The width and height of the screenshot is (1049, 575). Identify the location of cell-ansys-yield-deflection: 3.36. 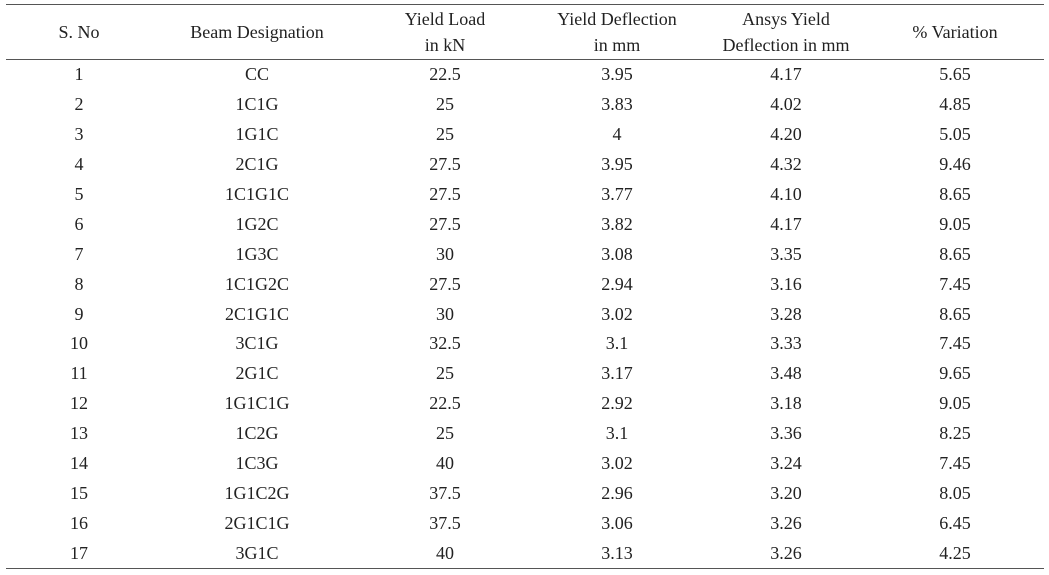
(786, 433).